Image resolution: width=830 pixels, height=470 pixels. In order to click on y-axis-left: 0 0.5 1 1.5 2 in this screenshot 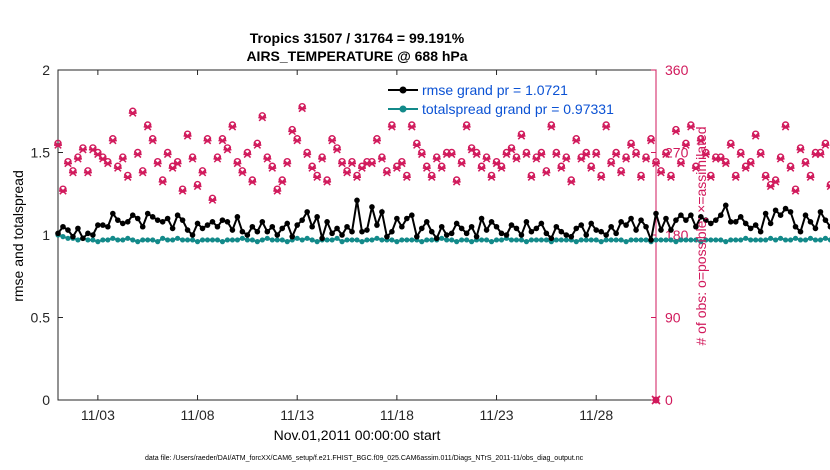, I will do `click(47, 235)`.